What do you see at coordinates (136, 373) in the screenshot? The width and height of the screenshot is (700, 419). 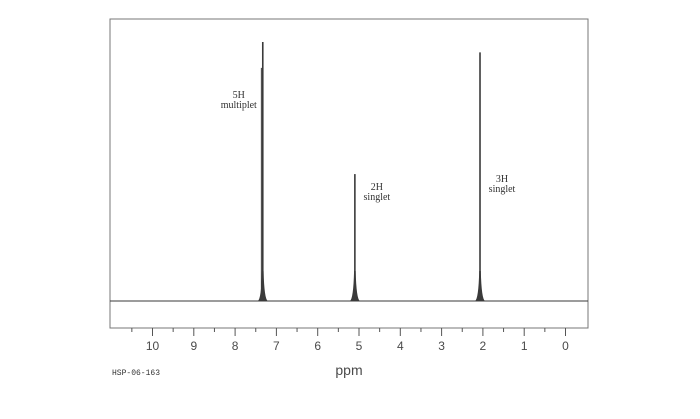 I see `spectrum-id: HSP-06-163` at bounding box center [136, 373].